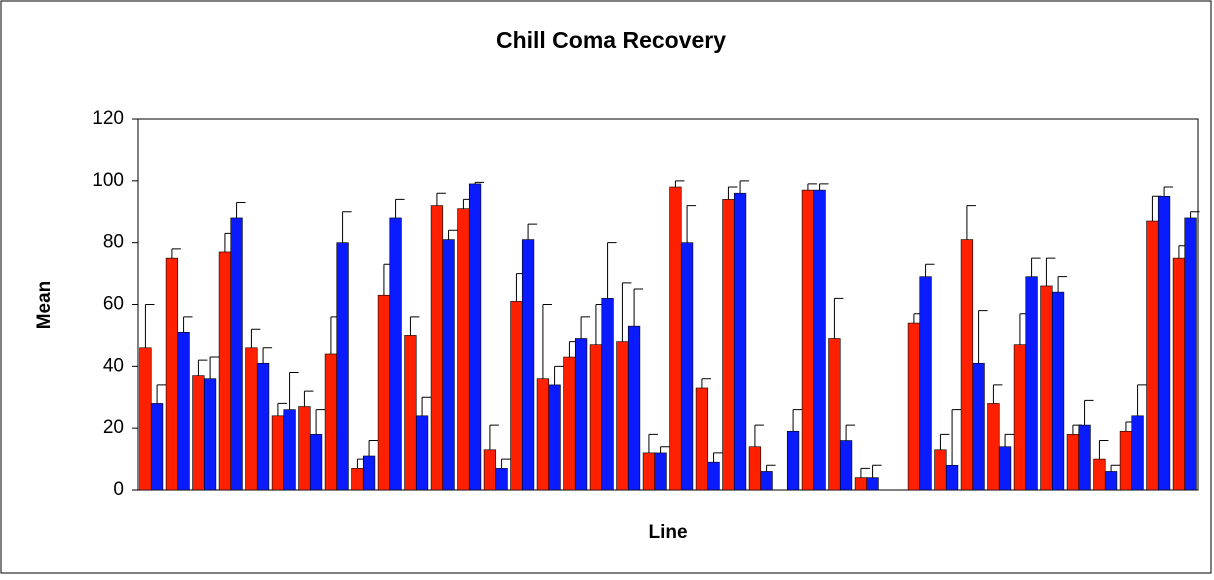 The width and height of the screenshot is (1214, 580). Describe the element at coordinates (113, 365) in the screenshot. I see `y-tick-label: 40` at that location.